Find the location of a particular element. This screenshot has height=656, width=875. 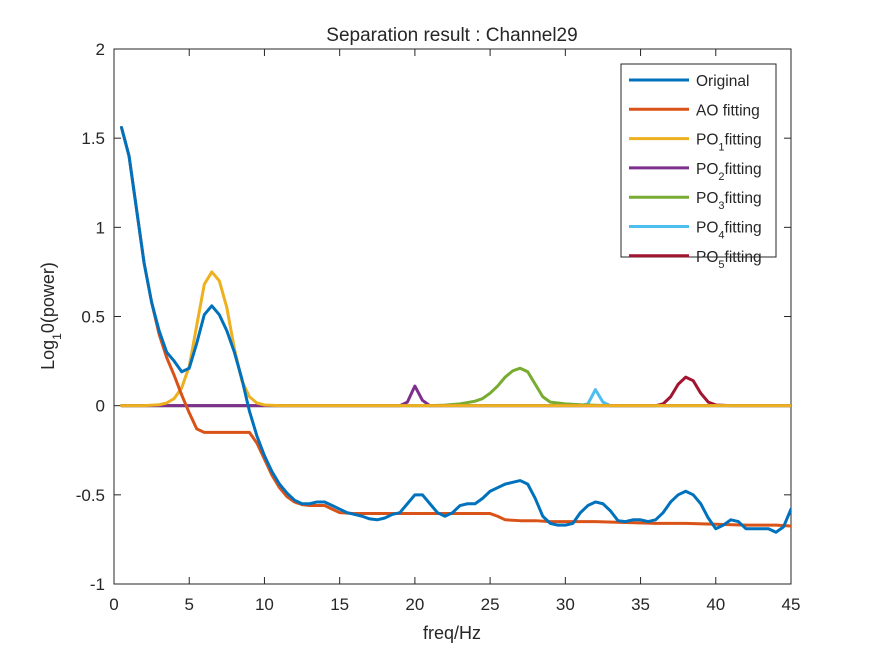

legend-label: PO1fitting is located at coordinates (729, 143).